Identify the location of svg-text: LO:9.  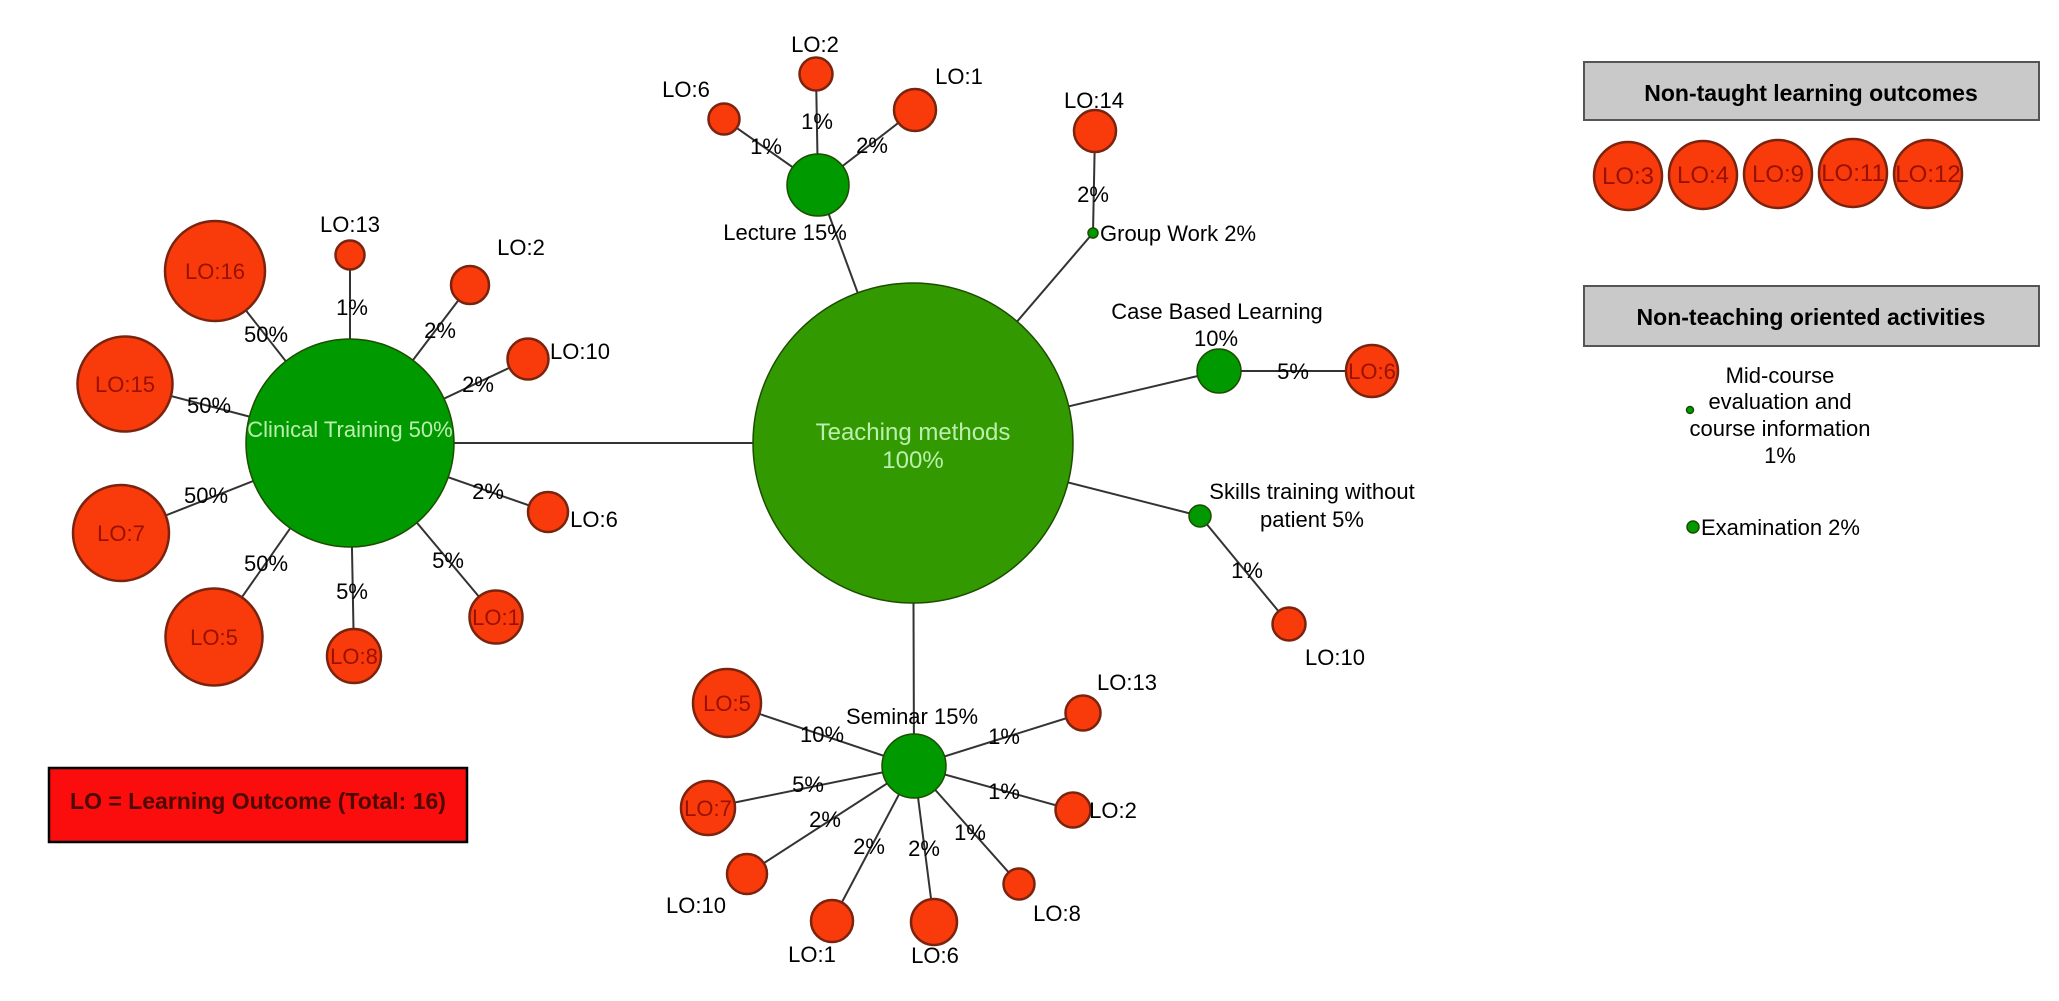
(1778, 174).